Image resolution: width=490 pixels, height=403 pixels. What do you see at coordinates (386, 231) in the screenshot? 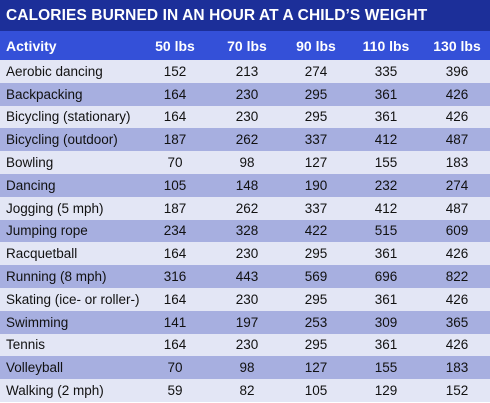
I see `calorie-value-cell: 515` at bounding box center [386, 231].